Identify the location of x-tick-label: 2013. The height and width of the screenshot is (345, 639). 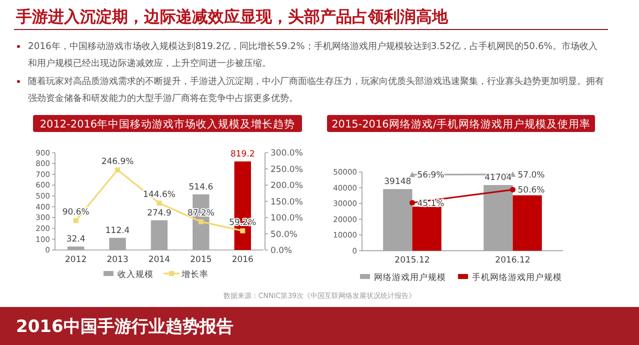
(117, 260).